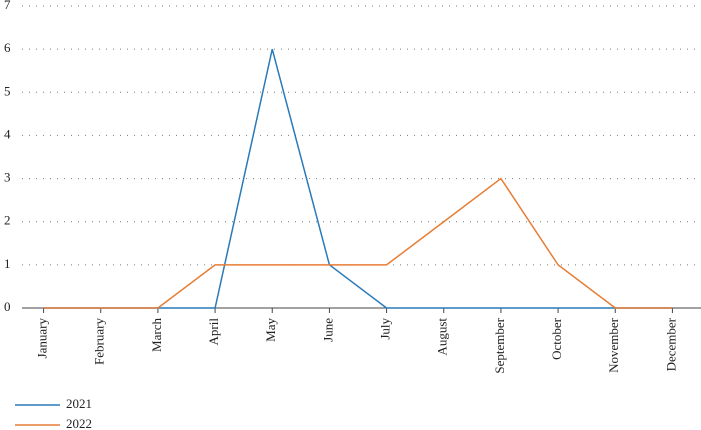 The height and width of the screenshot is (430, 701). Describe the element at coordinates (7, 263) in the screenshot. I see `y-tick-label: 1` at that location.